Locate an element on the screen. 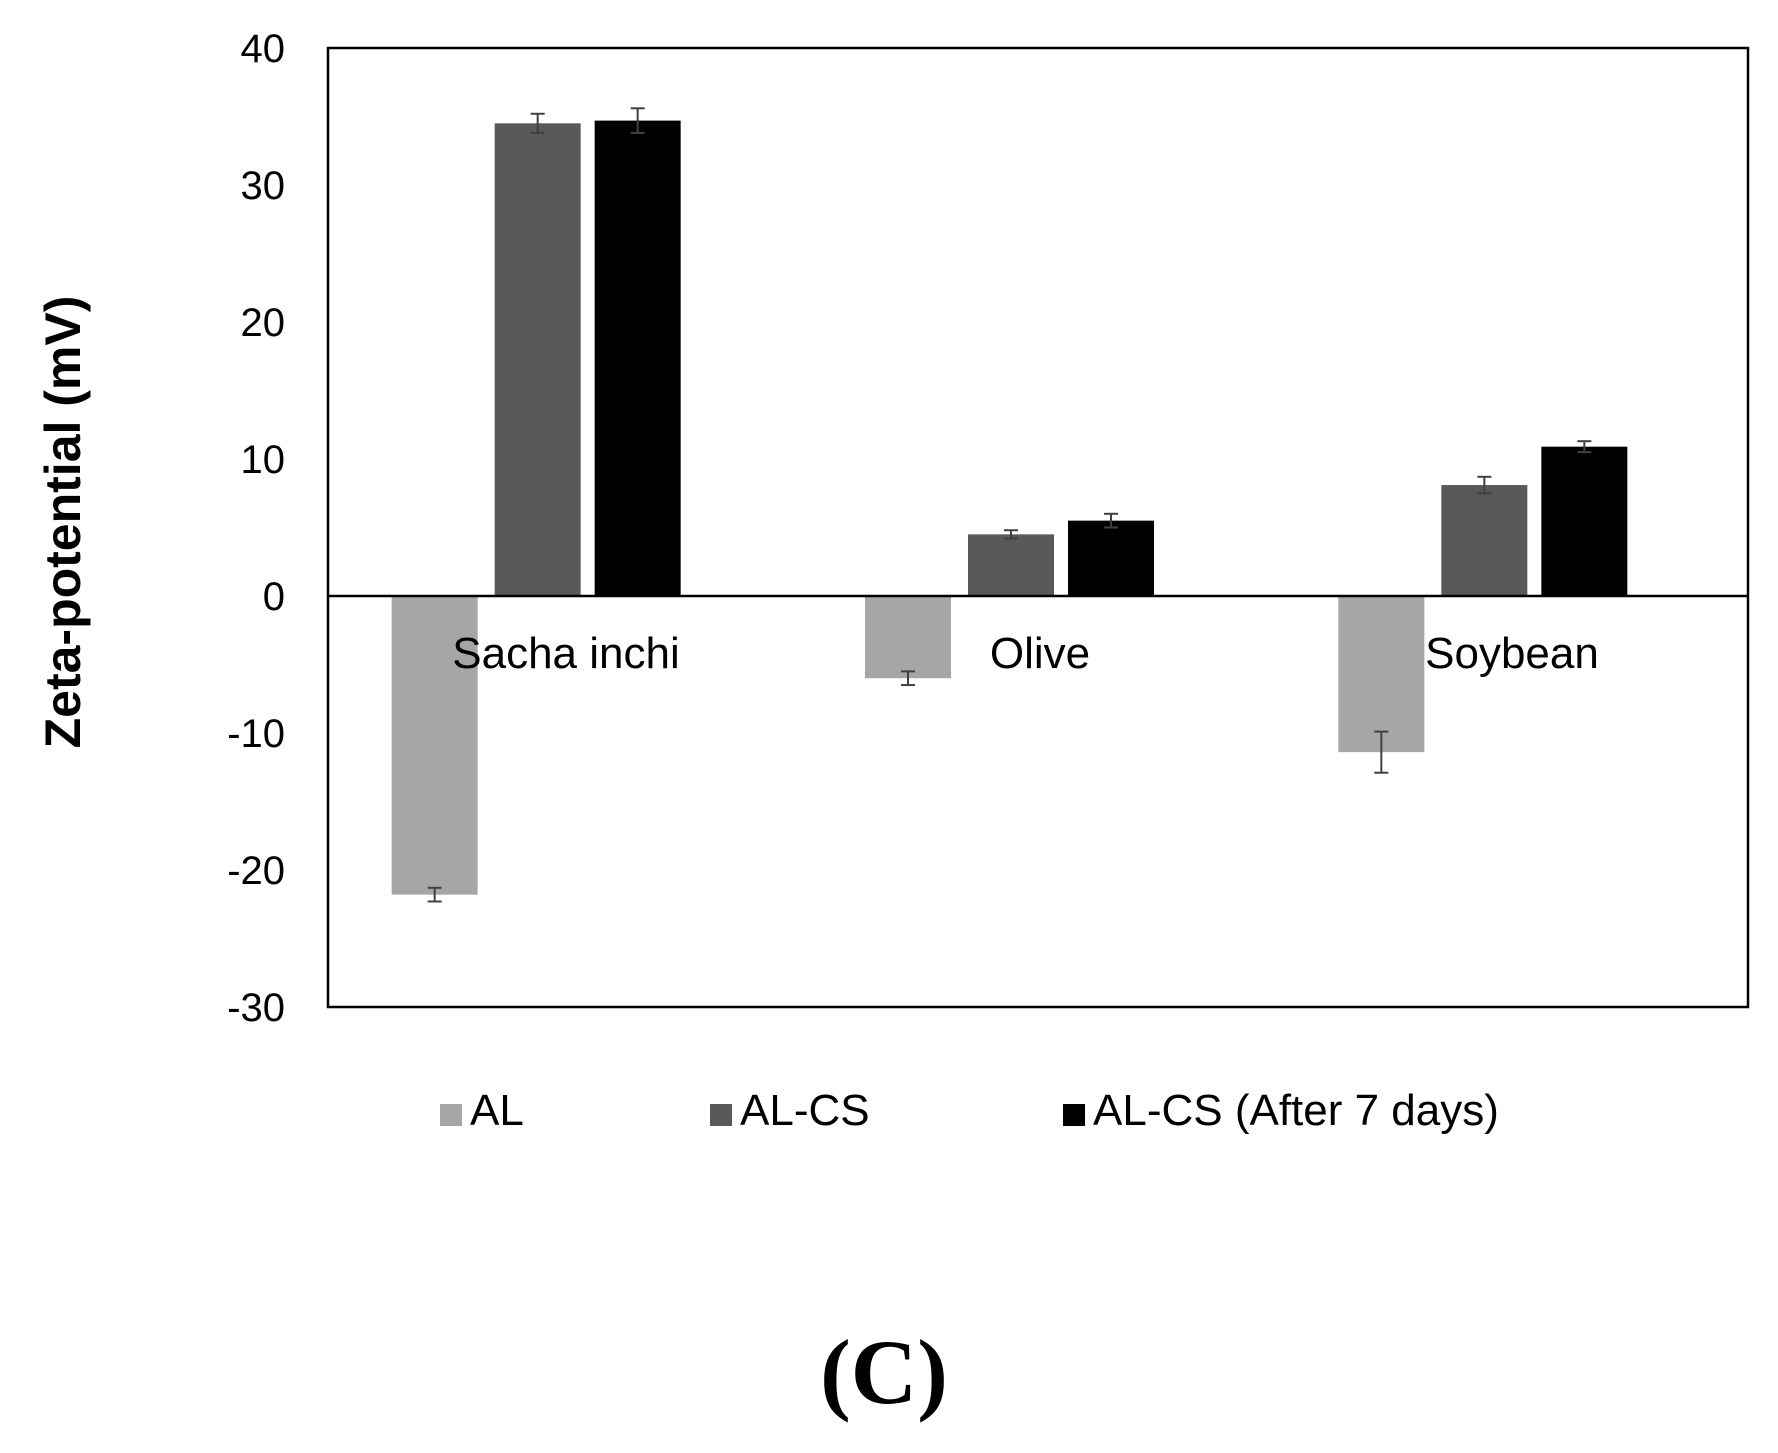  legend-item: AL is located at coordinates (482, 1110).